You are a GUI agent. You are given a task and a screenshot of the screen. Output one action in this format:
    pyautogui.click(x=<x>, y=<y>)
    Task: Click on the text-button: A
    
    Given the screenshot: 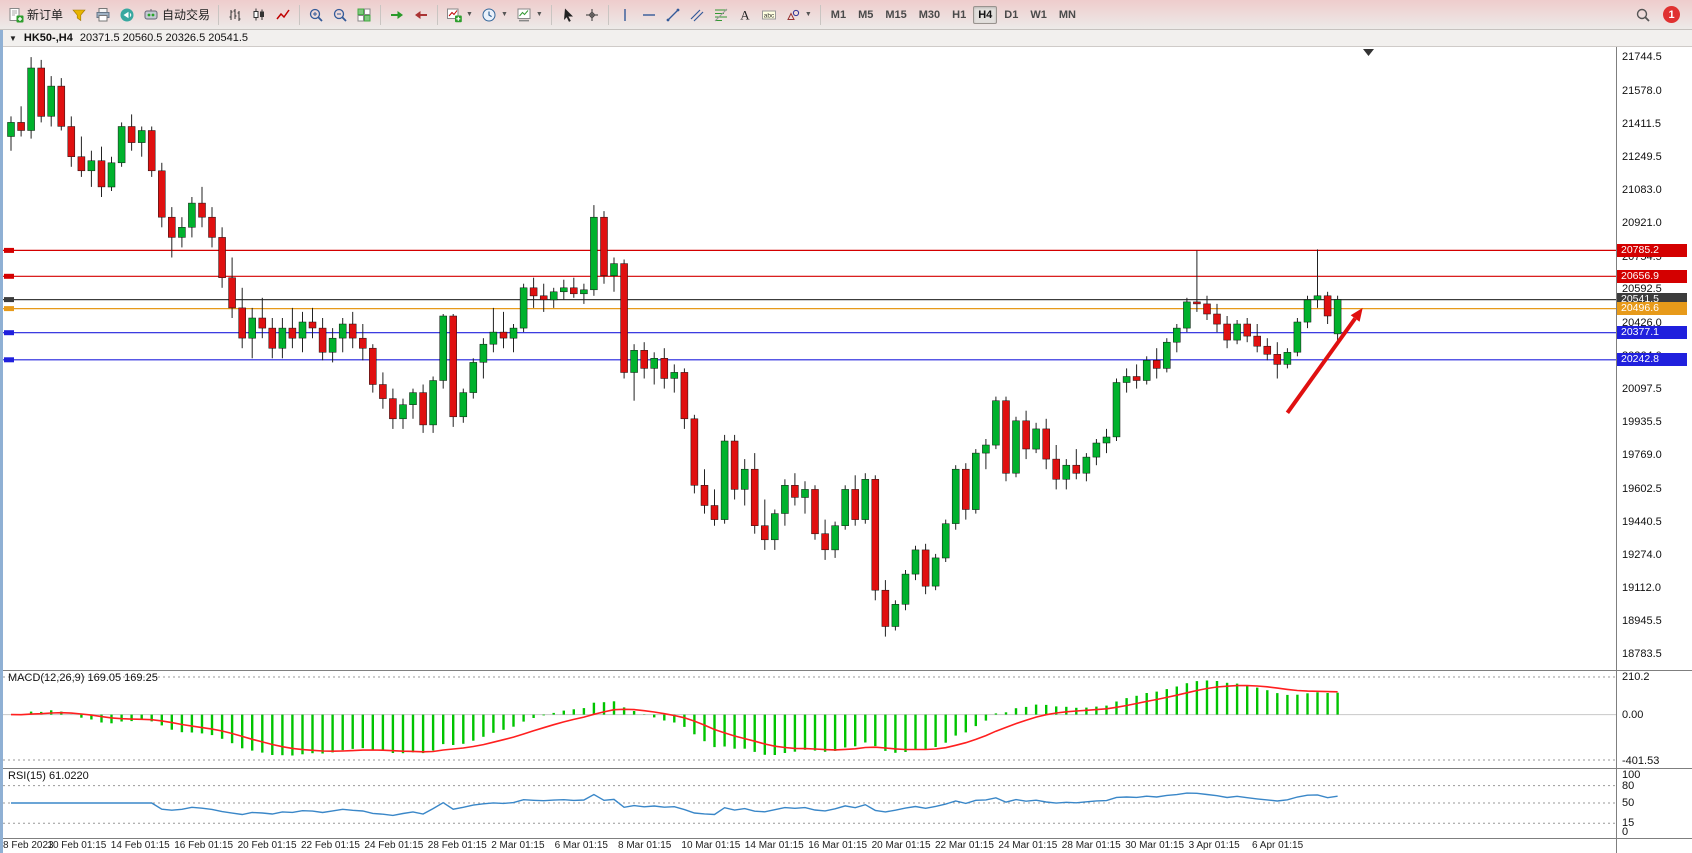 What is the action you would take?
    pyautogui.click(x=745, y=15)
    